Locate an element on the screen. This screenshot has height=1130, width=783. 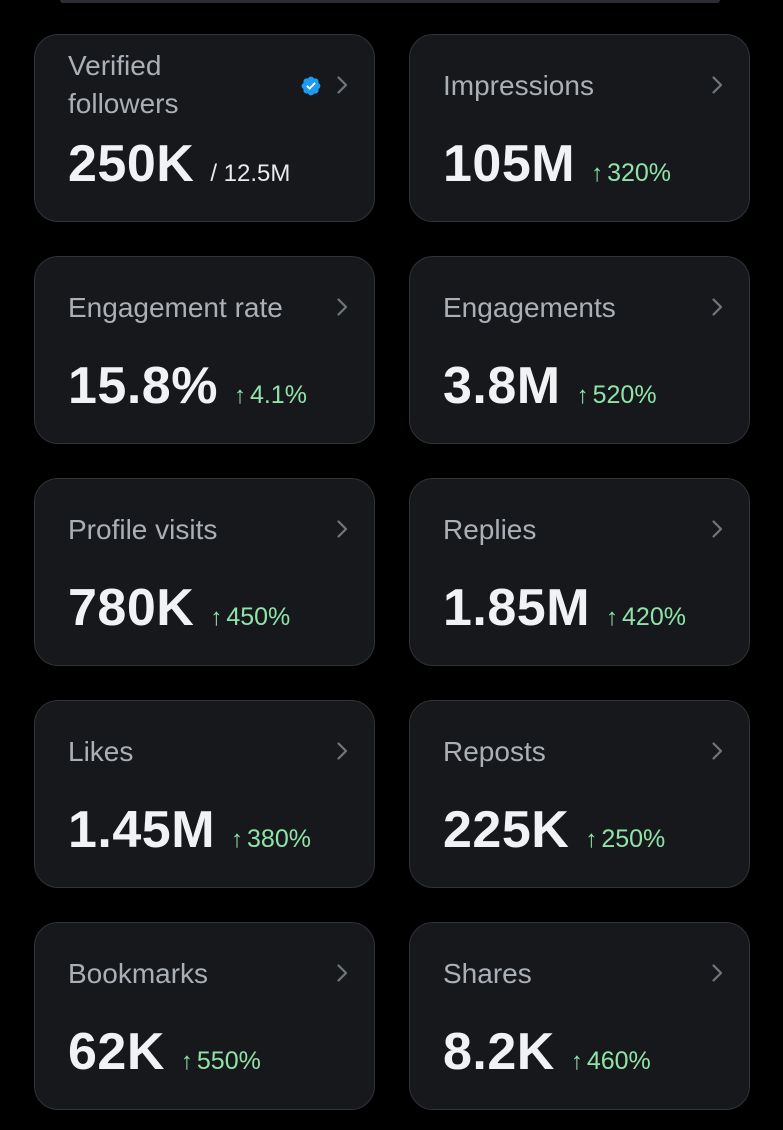
card-label: Shares is located at coordinates (487, 973).